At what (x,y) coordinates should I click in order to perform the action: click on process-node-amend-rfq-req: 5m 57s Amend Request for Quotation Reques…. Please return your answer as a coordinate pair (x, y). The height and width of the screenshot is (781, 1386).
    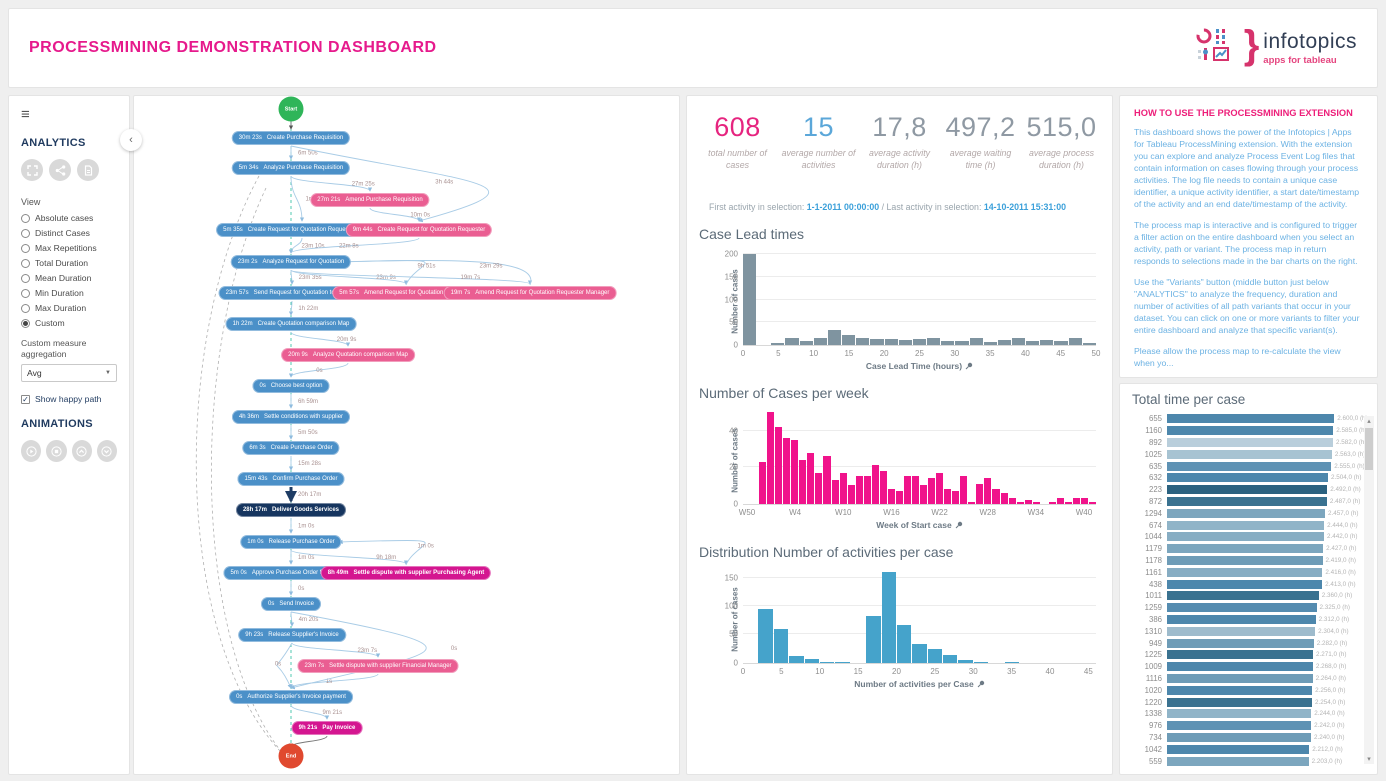
    Looking at the image, I should click on (406, 293).